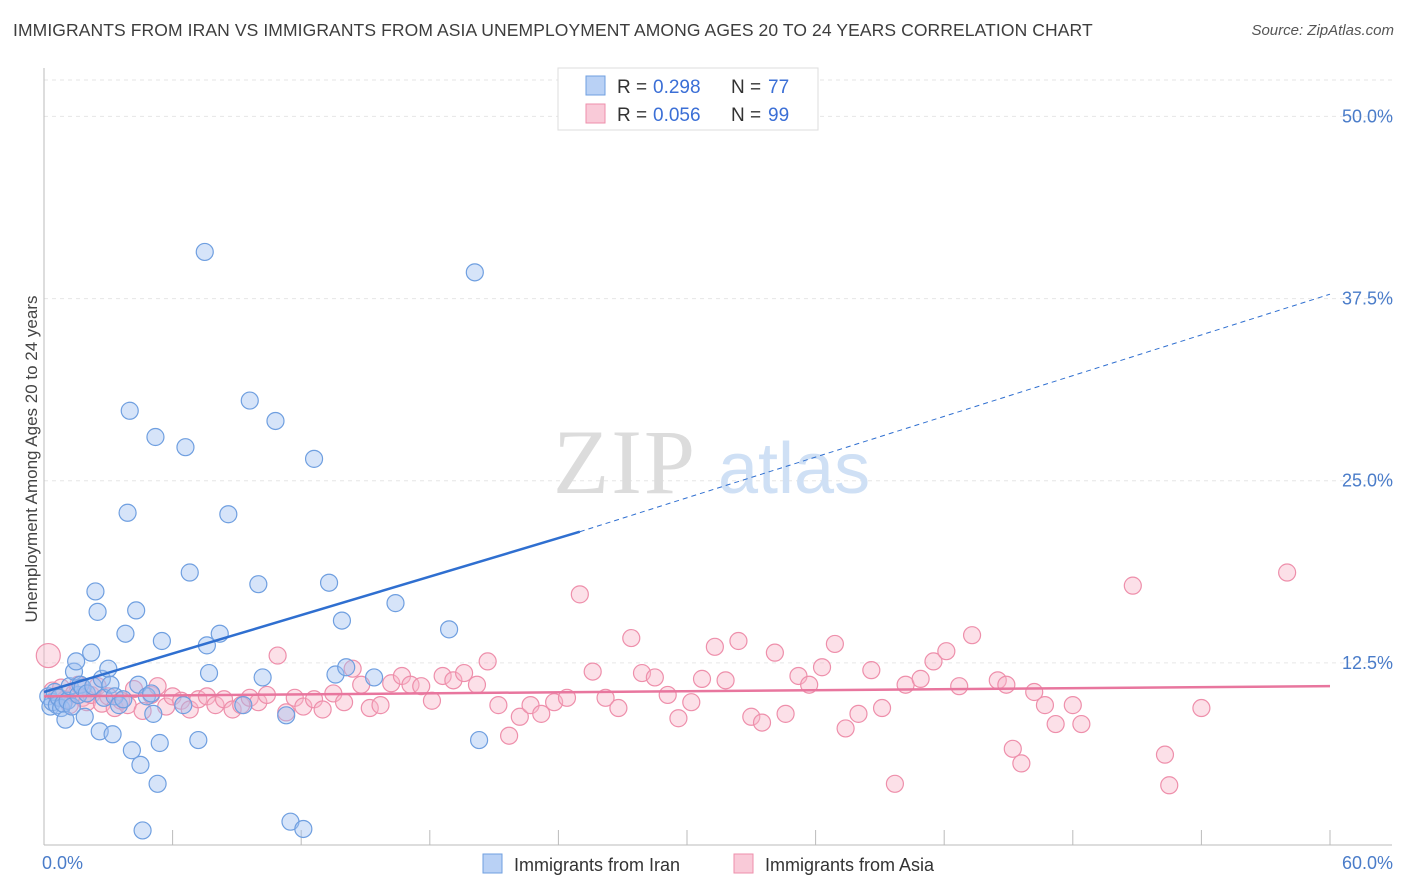  Describe the element at coordinates (492, 863) in the screenshot. I see `legend-swatch-iran` at that location.